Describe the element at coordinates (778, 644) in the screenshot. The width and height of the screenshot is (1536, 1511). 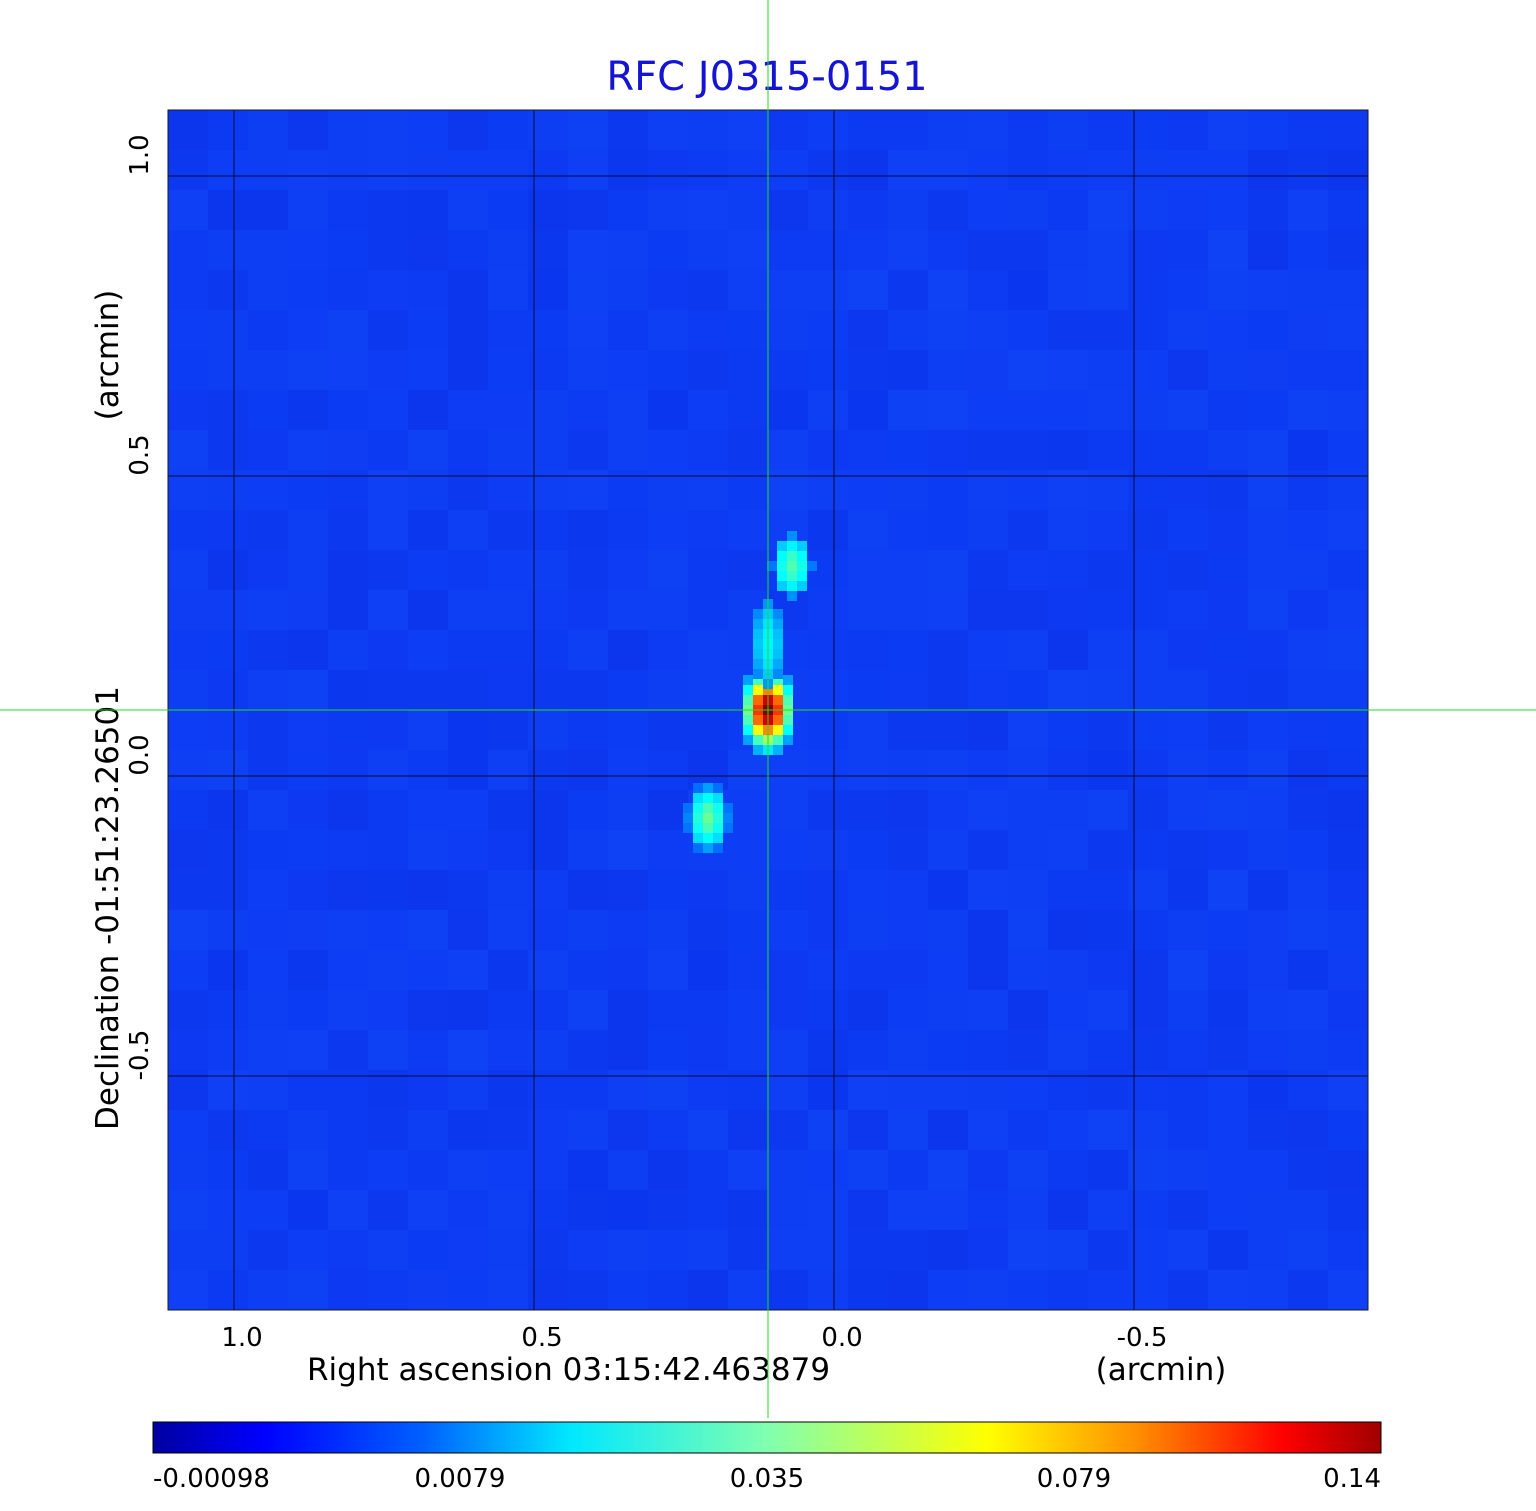
I see `source-pixel-jet-bridge` at that location.